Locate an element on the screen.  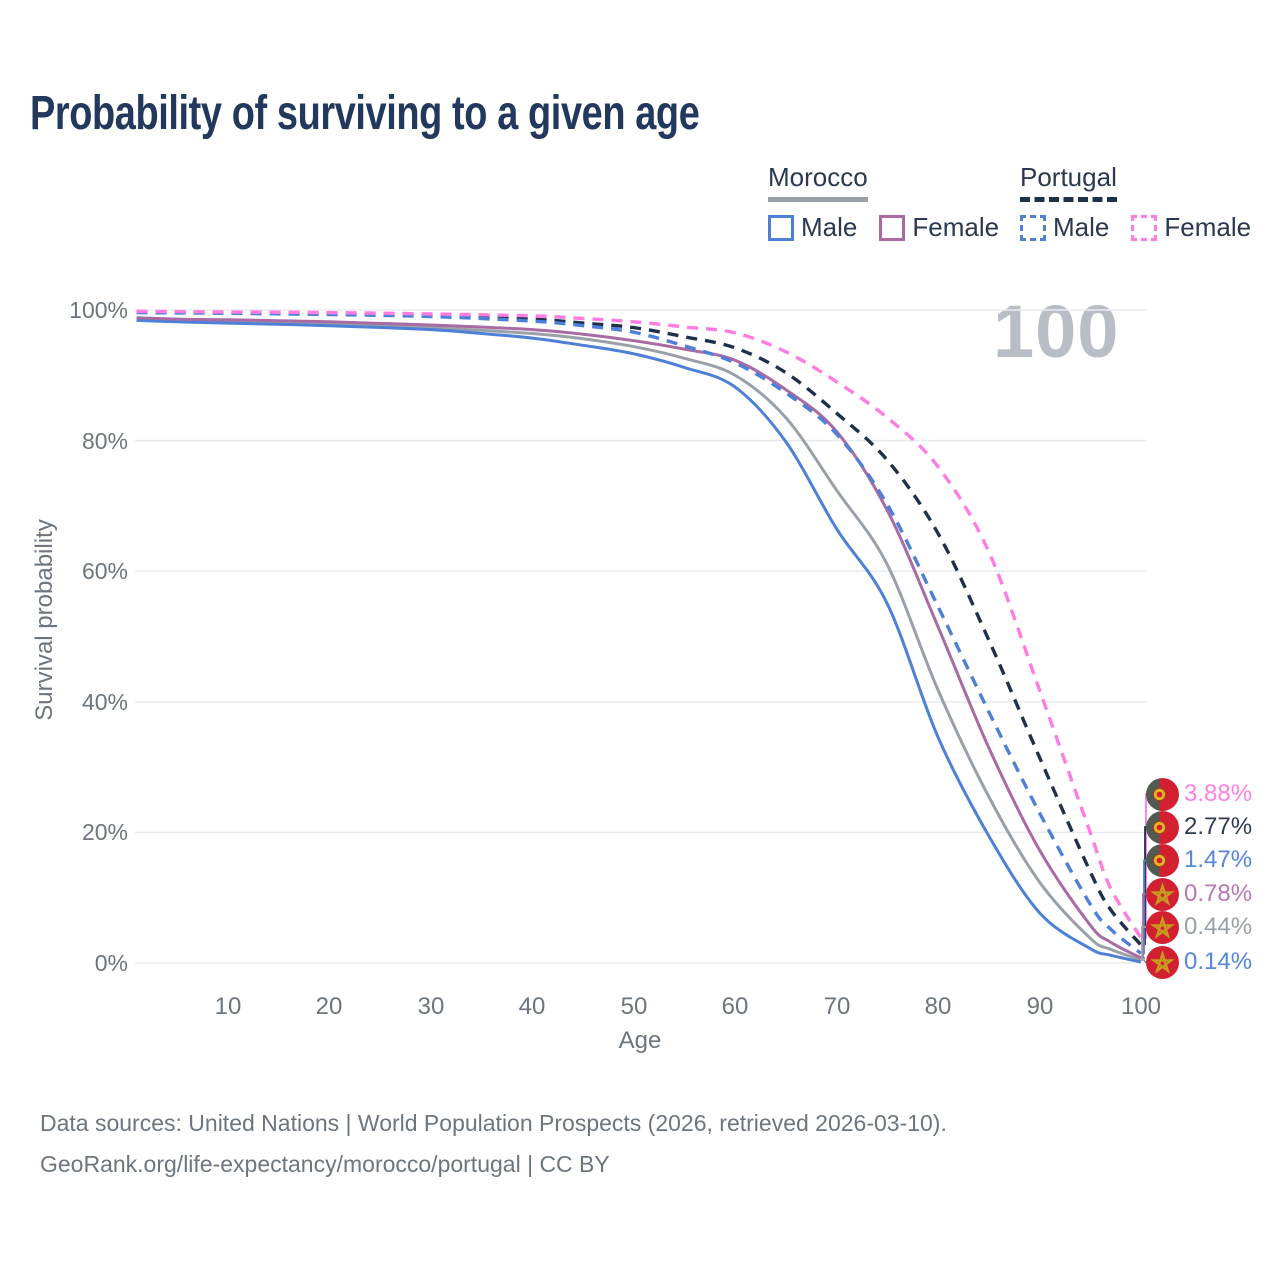
value-label-portugal-female: 3.88% is located at coordinates (1199, 794).